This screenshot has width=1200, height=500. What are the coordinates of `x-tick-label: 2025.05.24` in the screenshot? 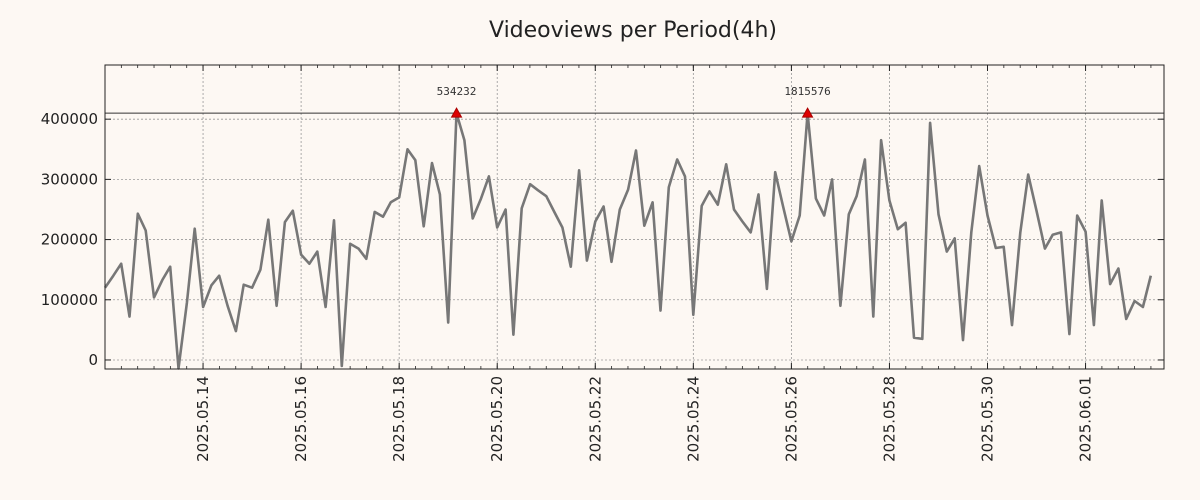 It's located at (693, 419).